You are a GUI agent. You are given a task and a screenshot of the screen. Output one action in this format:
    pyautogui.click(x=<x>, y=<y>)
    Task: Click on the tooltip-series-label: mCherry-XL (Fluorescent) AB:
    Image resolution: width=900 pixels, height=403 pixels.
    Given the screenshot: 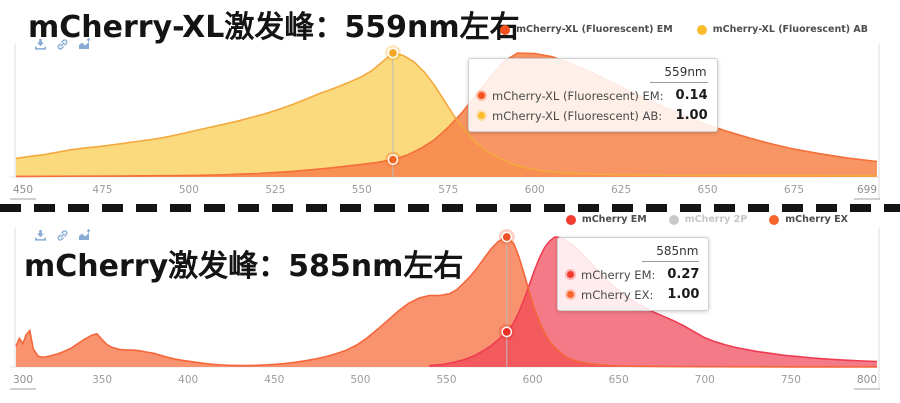 What is the action you would take?
    pyautogui.click(x=577, y=115)
    